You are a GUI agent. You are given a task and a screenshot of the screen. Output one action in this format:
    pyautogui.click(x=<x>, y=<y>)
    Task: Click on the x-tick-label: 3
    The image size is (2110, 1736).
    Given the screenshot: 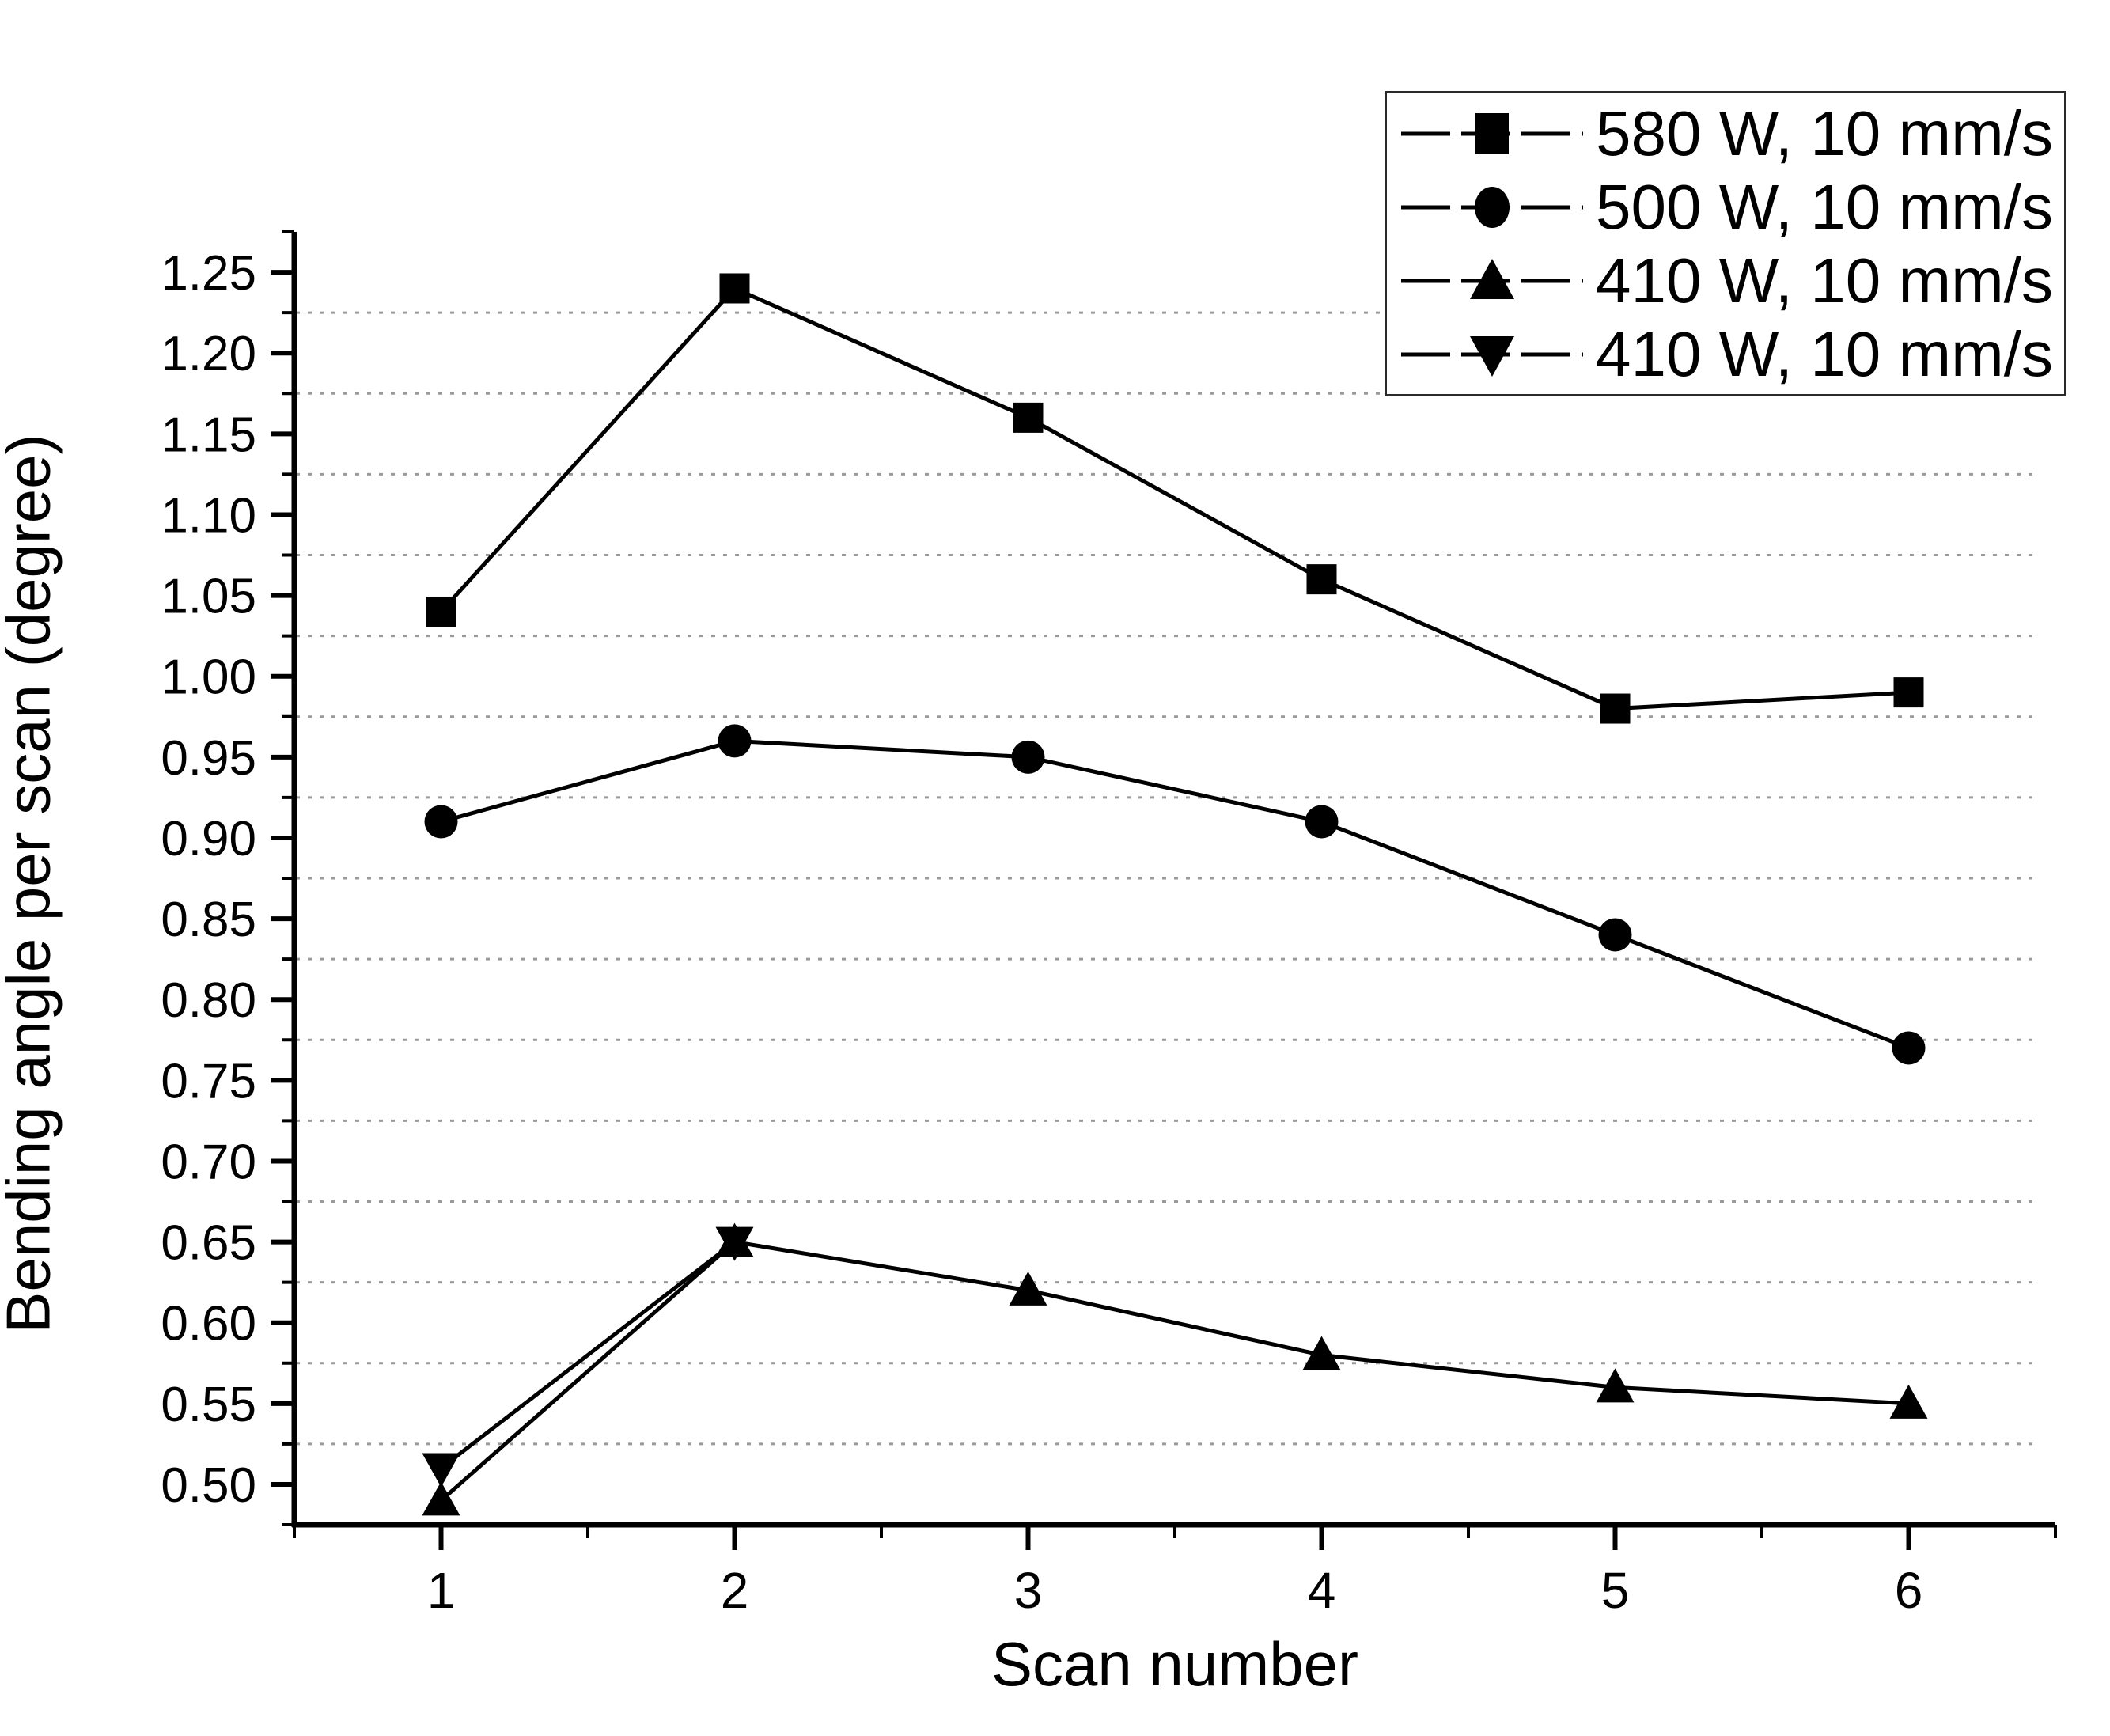 What is the action you would take?
    pyautogui.click(x=1028, y=1590)
    